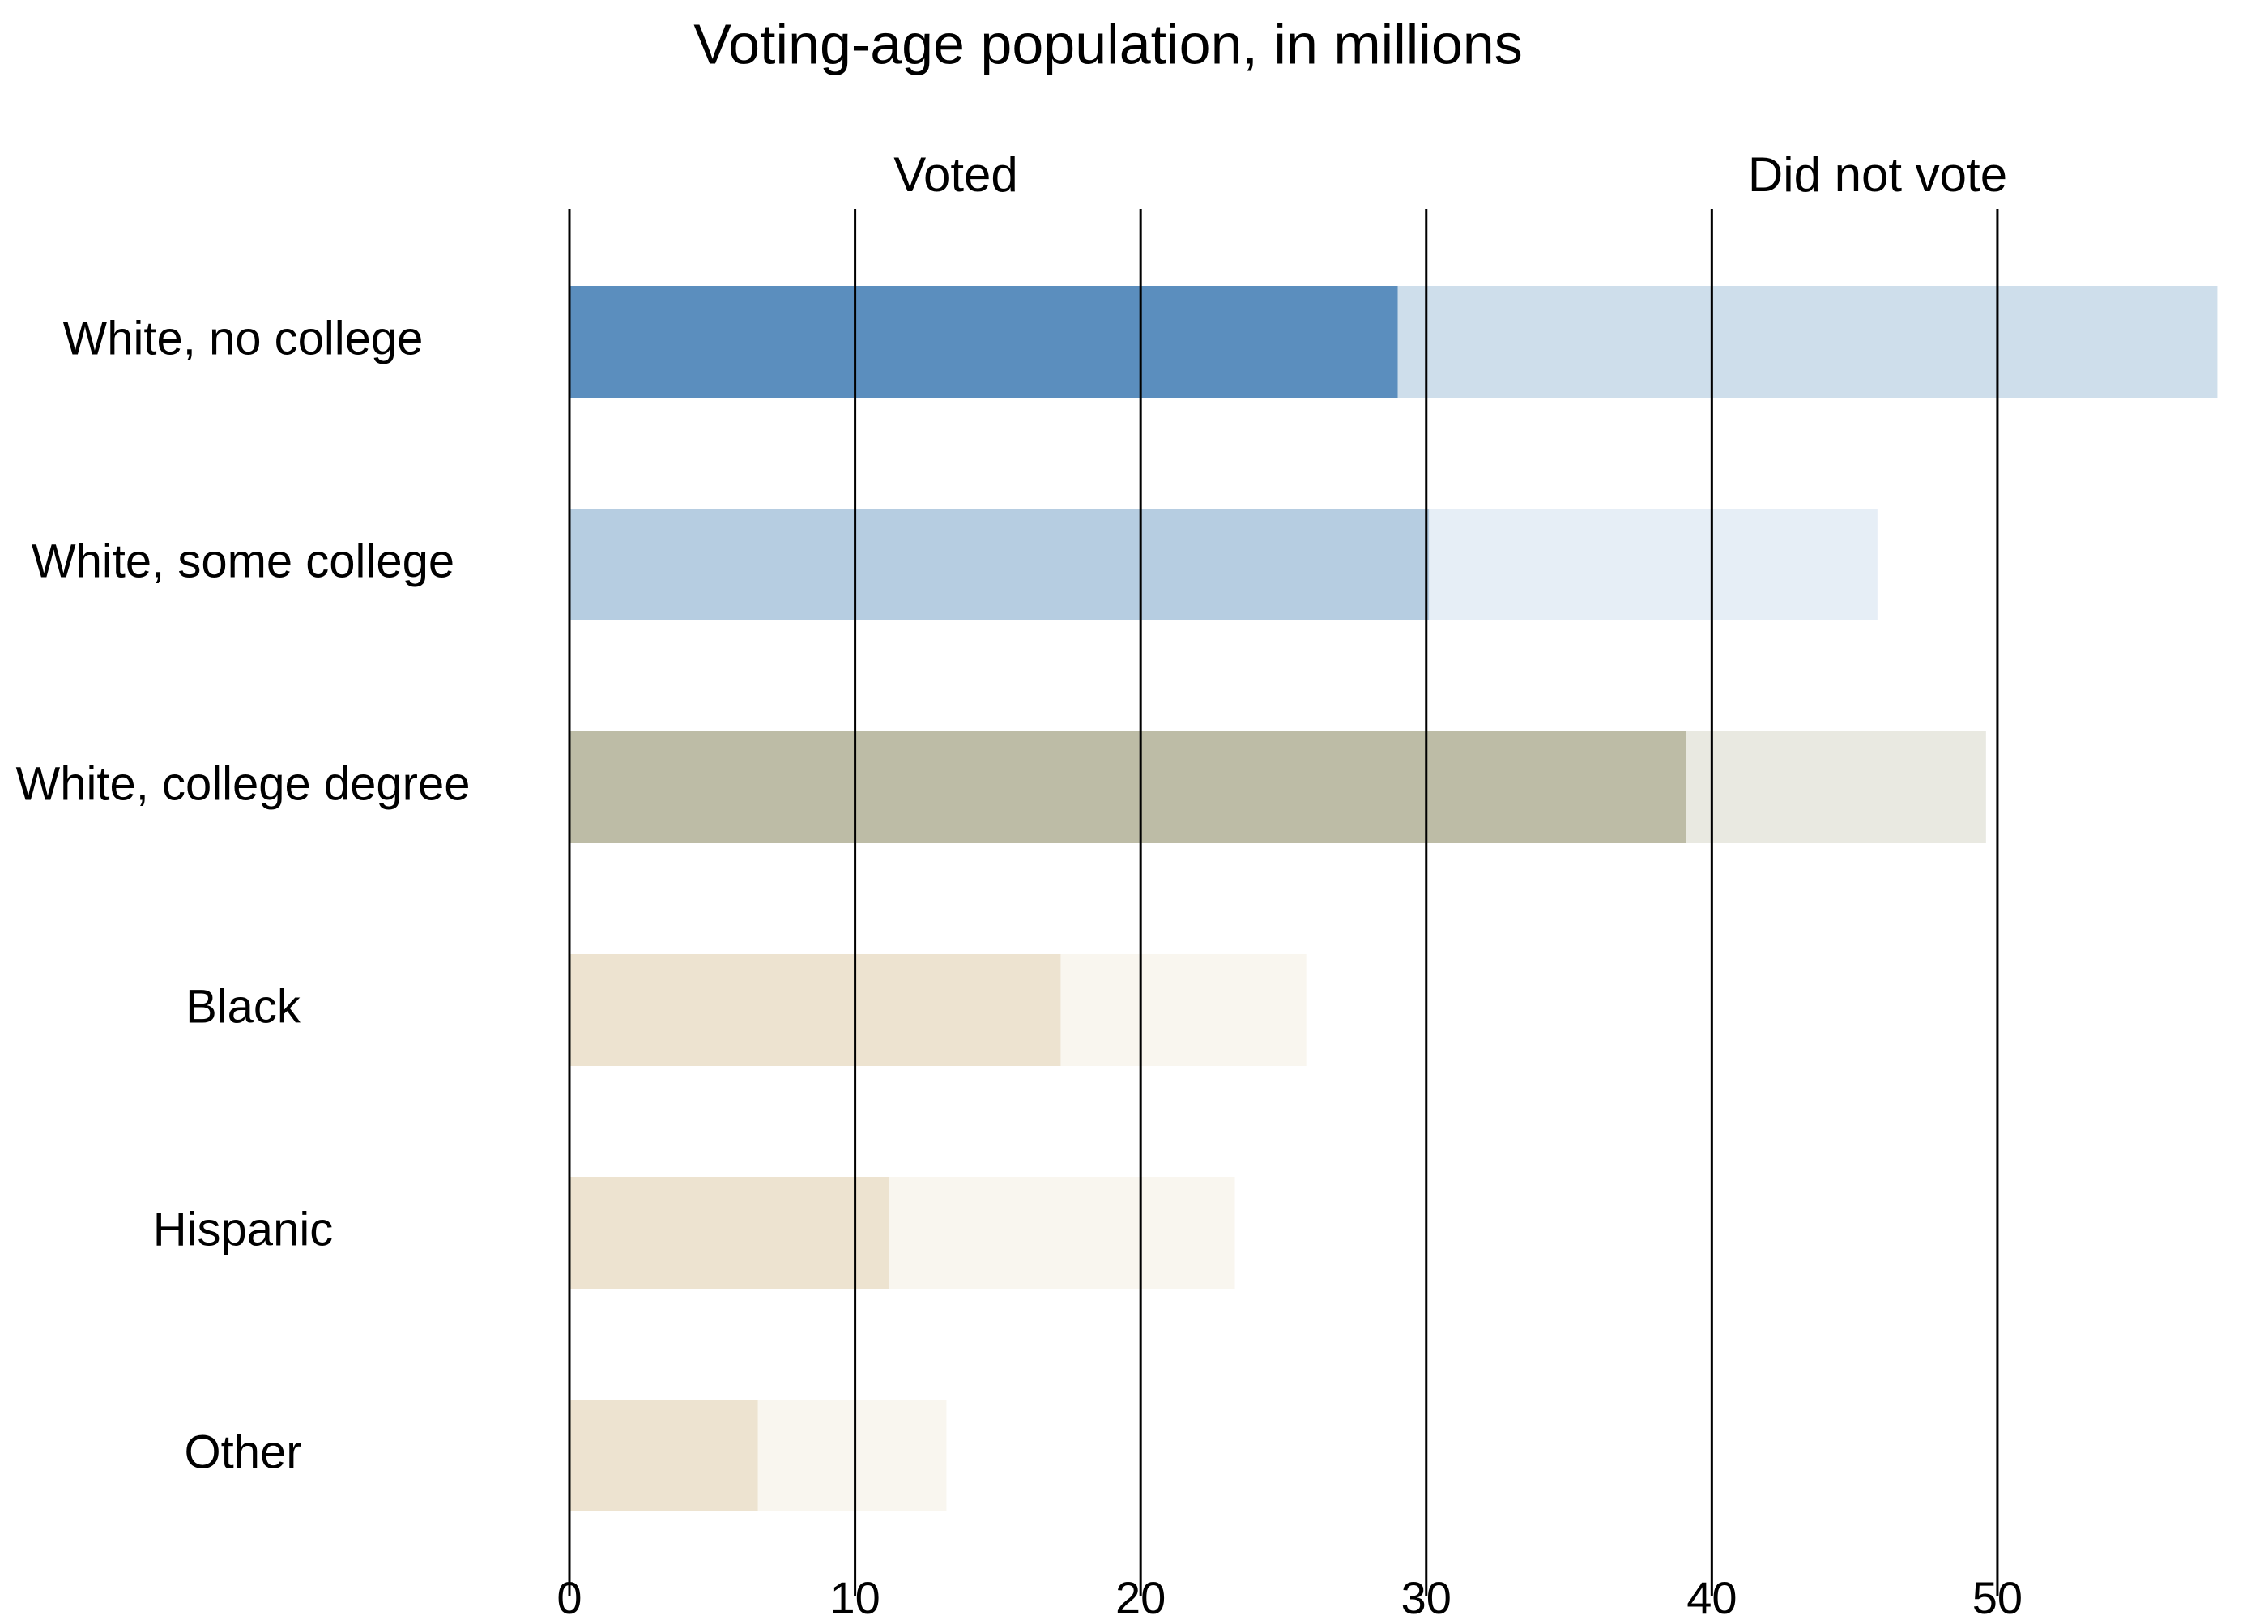 This screenshot has width=2268, height=1624. What do you see at coordinates (1998, 1596) in the screenshot?
I see `x-tick-label-50: 50` at bounding box center [1998, 1596].